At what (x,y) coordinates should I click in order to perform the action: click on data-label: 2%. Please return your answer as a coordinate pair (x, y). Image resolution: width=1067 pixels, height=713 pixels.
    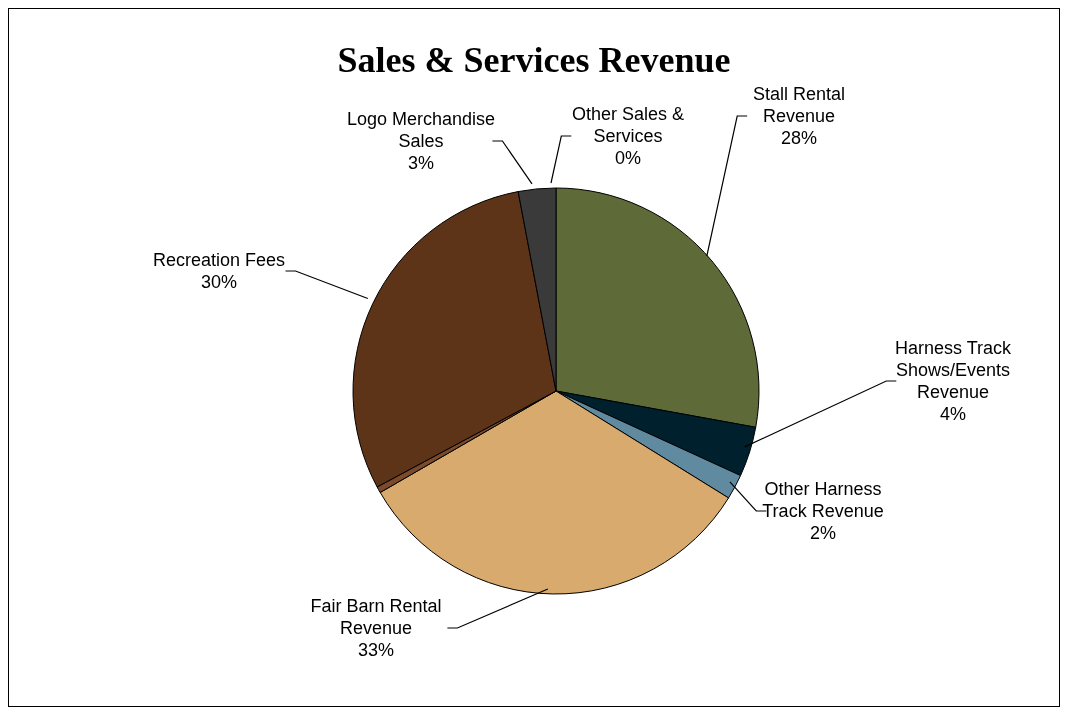
    Looking at the image, I should click on (823, 533).